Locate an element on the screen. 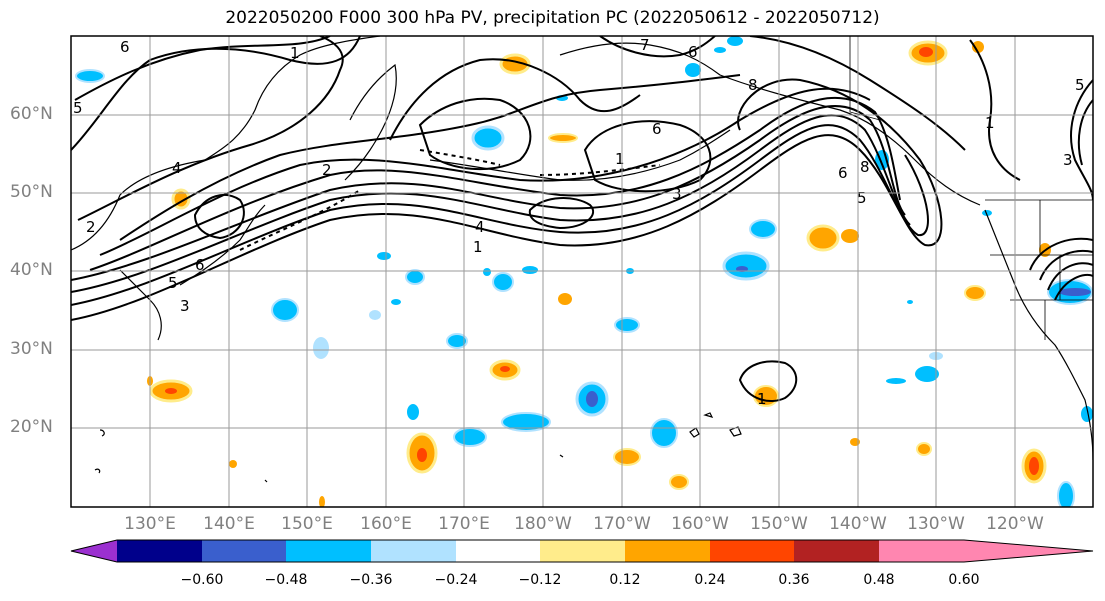 The height and width of the screenshot is (601, 1105). border-us-states is located at coordinates (1041, 270).